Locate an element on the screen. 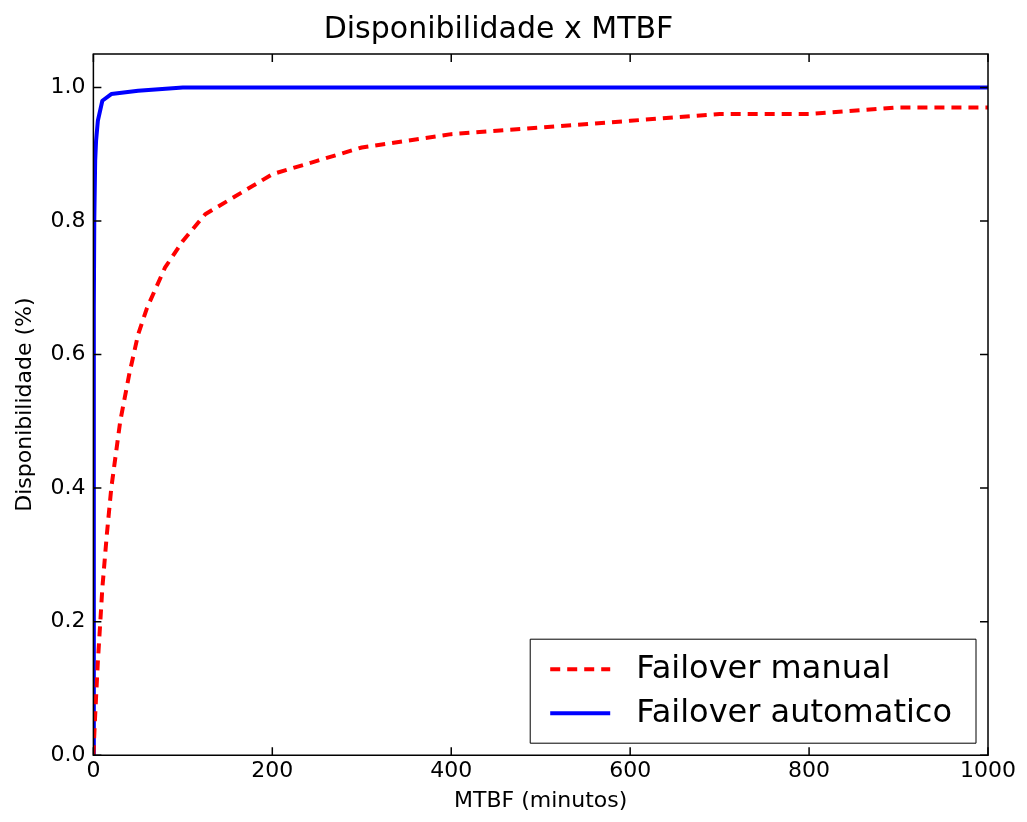 Image resolution: width=1027 pixels, height=822 pixels. x-tick-label: 800 is located at coordinates (809, 770).